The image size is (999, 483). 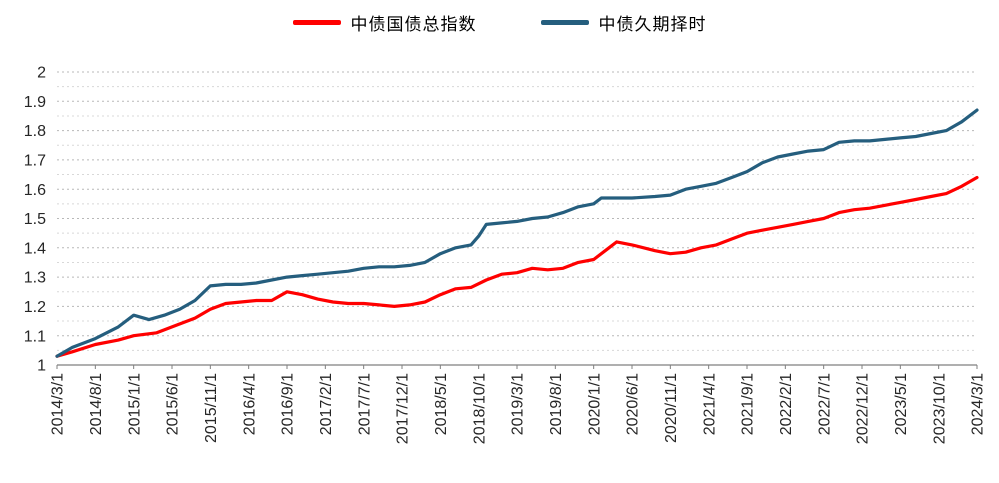 What do you see at coordinates (671, 408) in the screenshot?
I see `x-axis-tick-label: 2020/11/1` at bounding box center [671, 408].